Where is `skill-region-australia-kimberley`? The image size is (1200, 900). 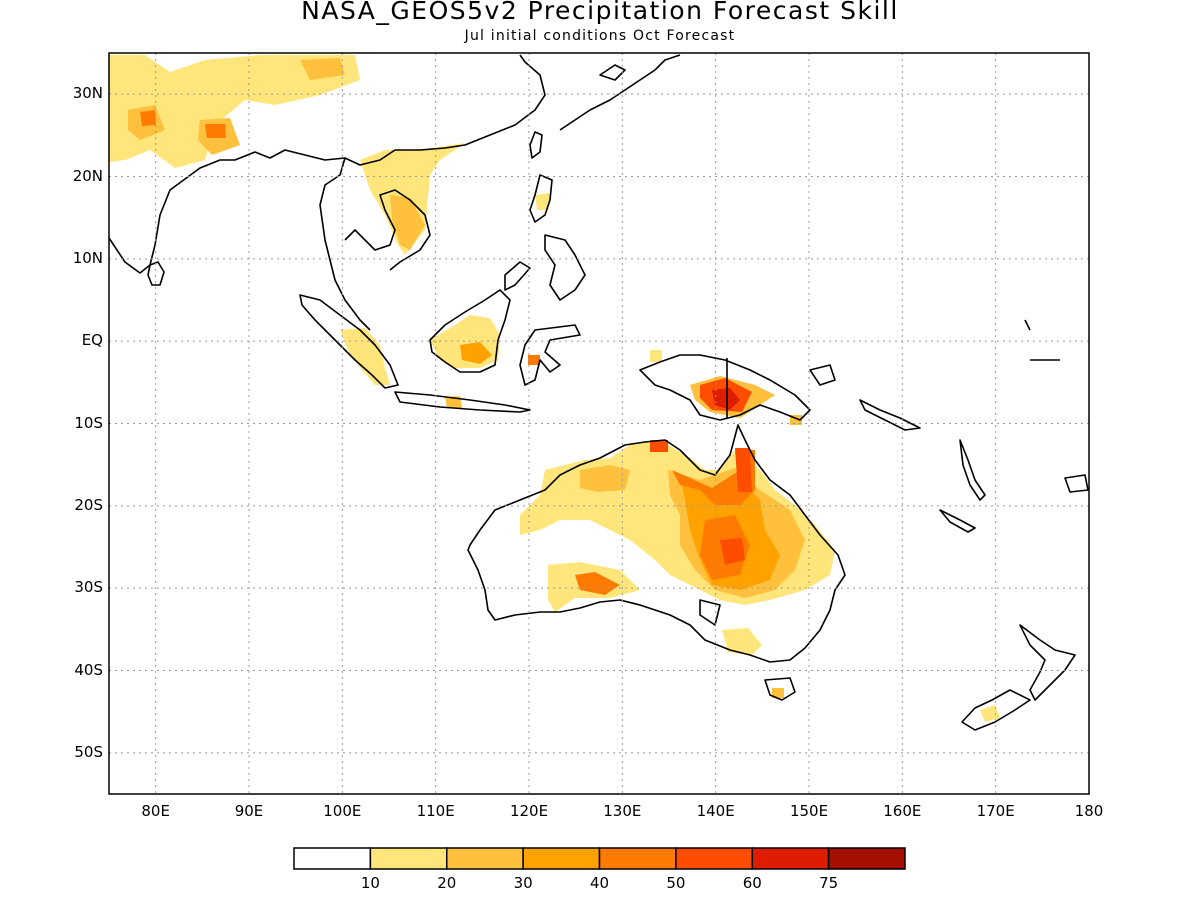 skill-region-australia-kimberley is located at coordinates (605, 478).